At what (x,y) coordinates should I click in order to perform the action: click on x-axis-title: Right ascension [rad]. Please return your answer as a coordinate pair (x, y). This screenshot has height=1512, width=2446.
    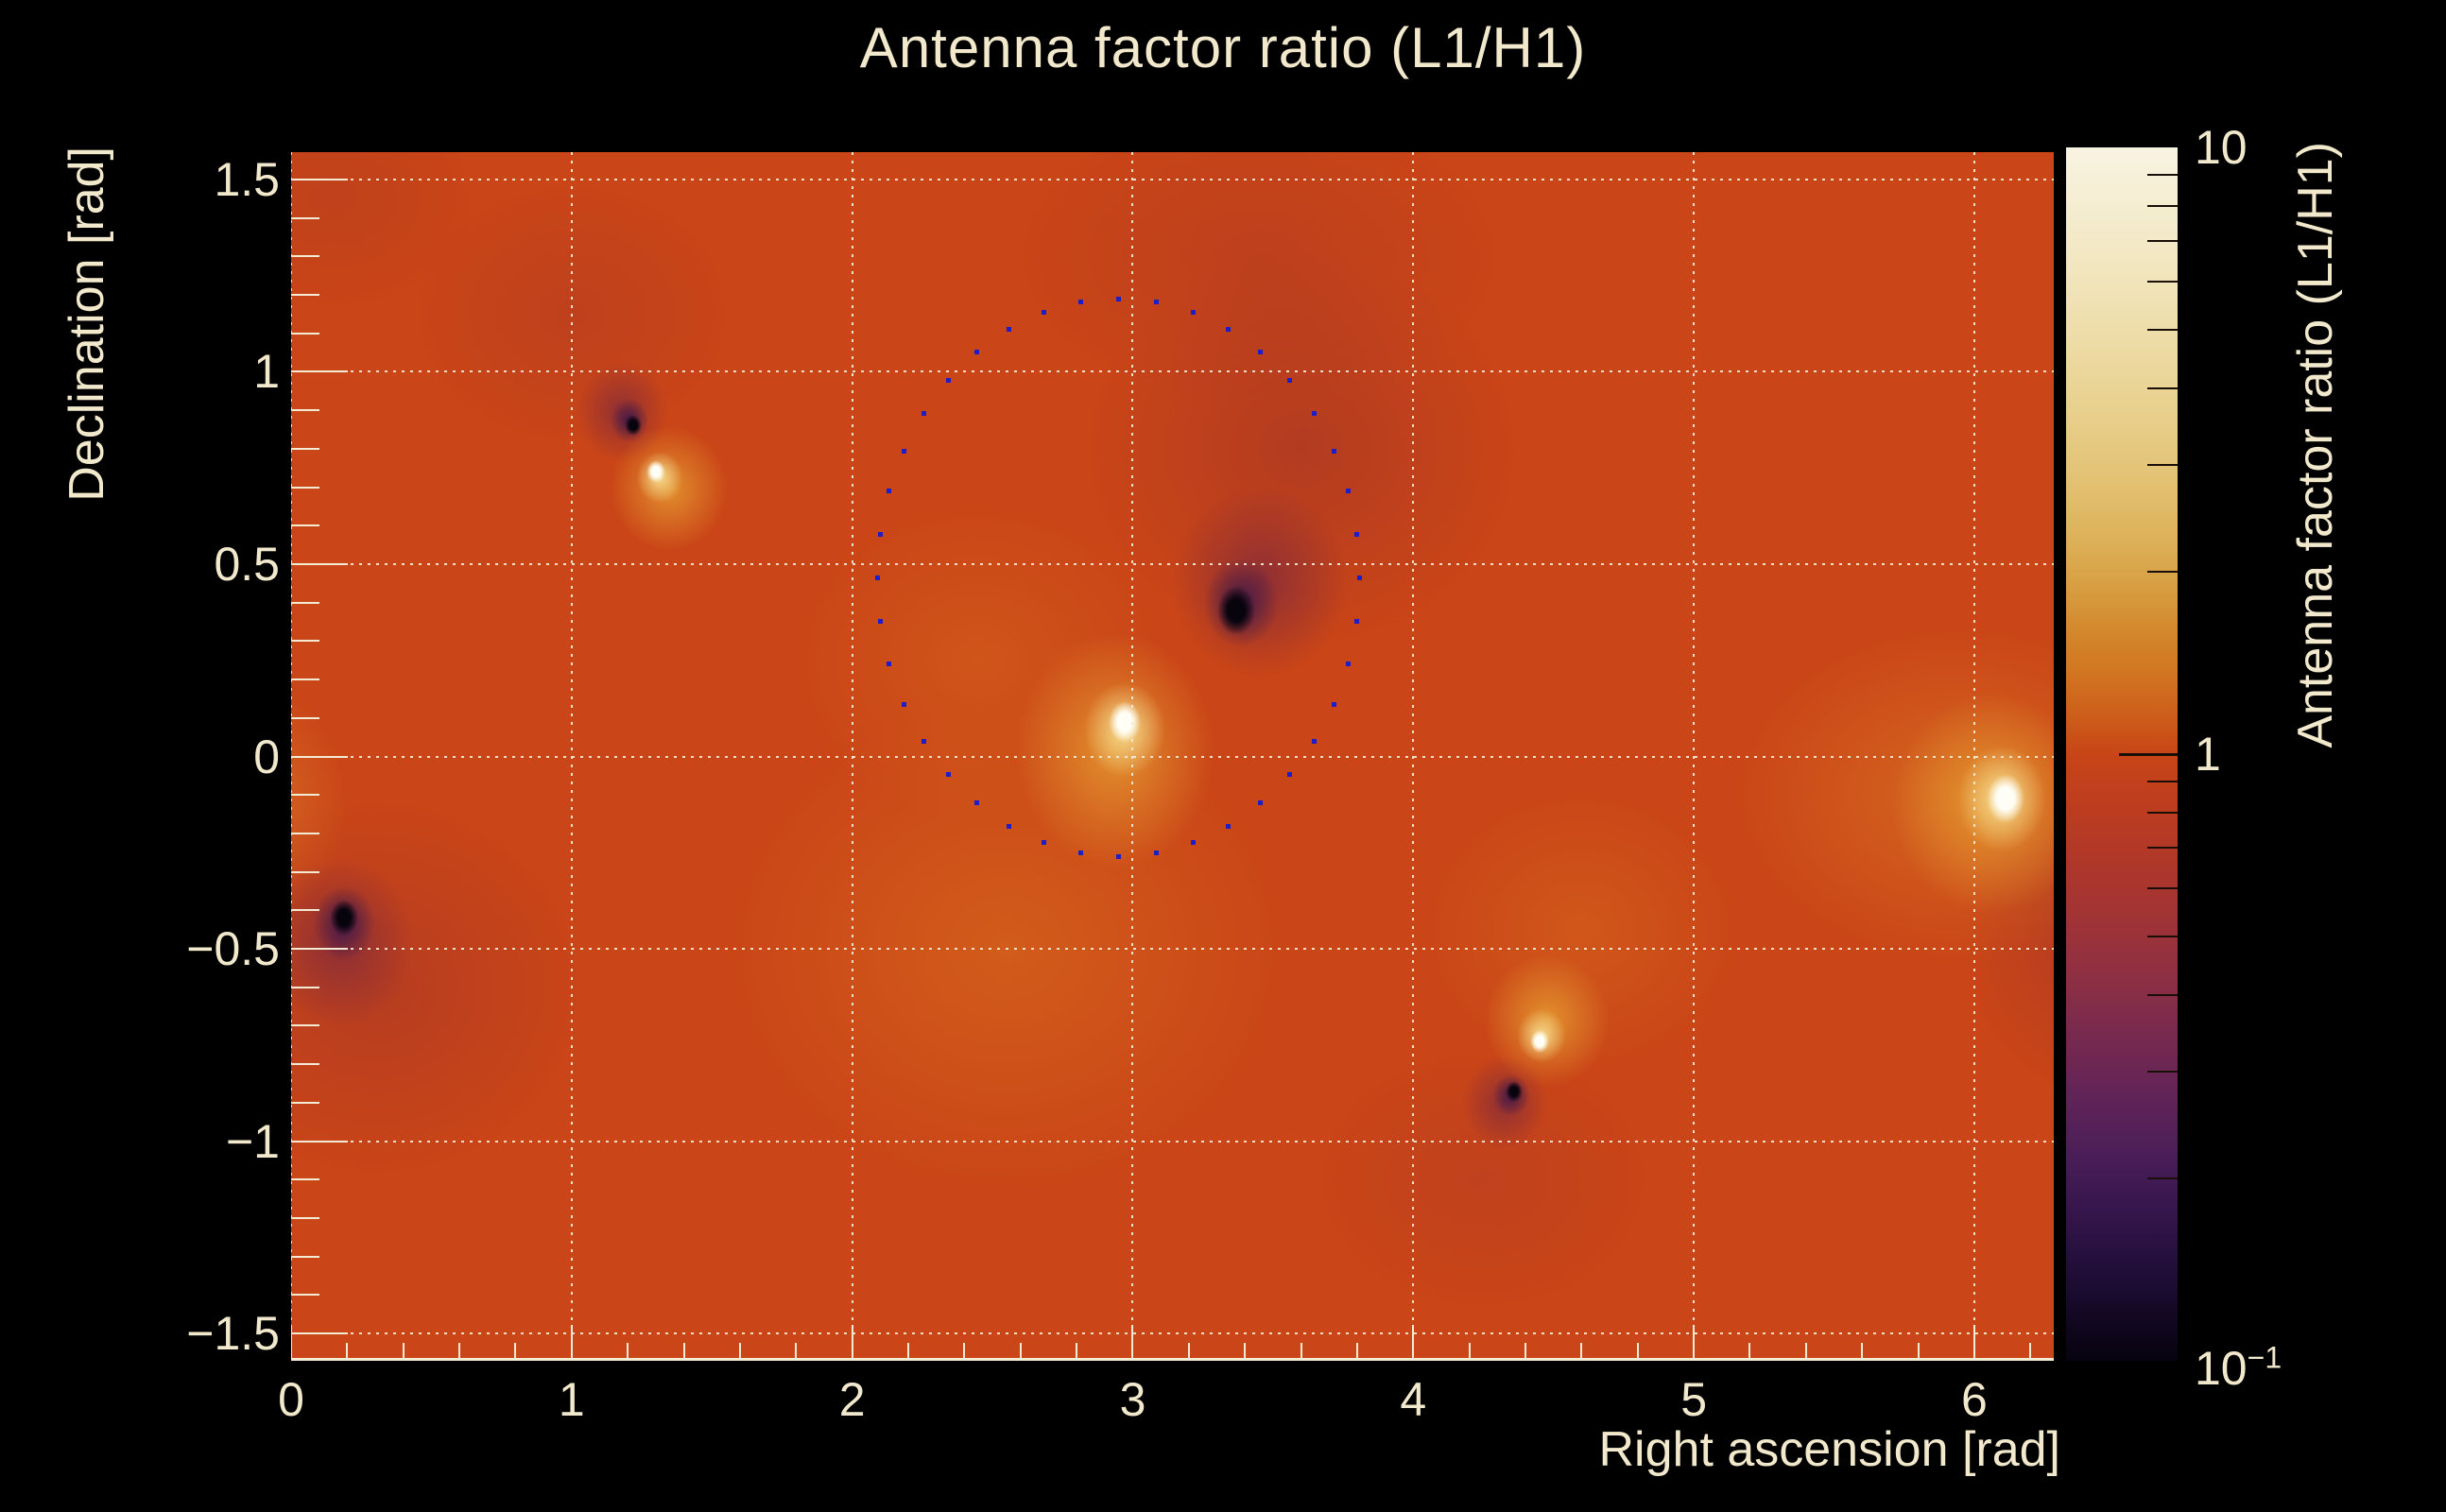
    Looking at the image, I should click on (1829, 1449).